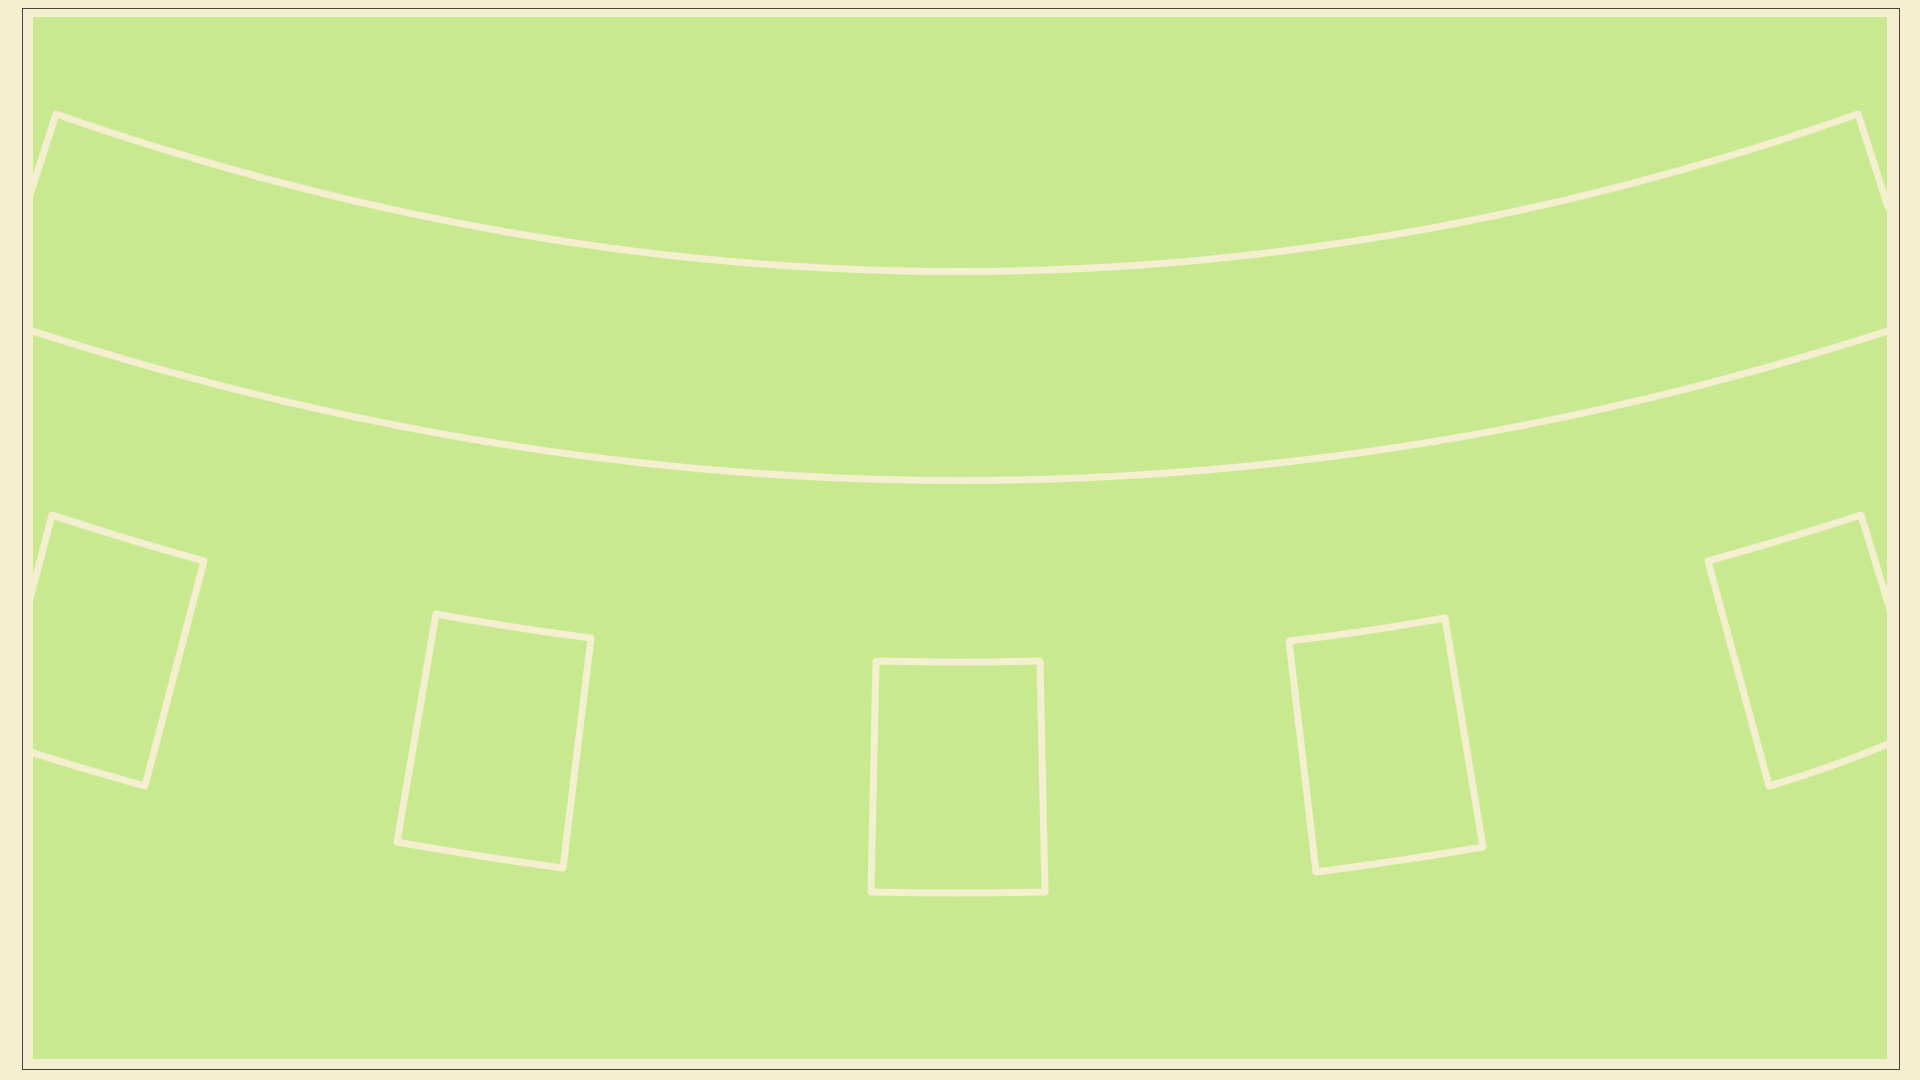 The width and height of the screenshot is (1920, 1080). Describe the element at coordinates (960, 192) in the screenshot. I see `upper-arc-line` at that location.